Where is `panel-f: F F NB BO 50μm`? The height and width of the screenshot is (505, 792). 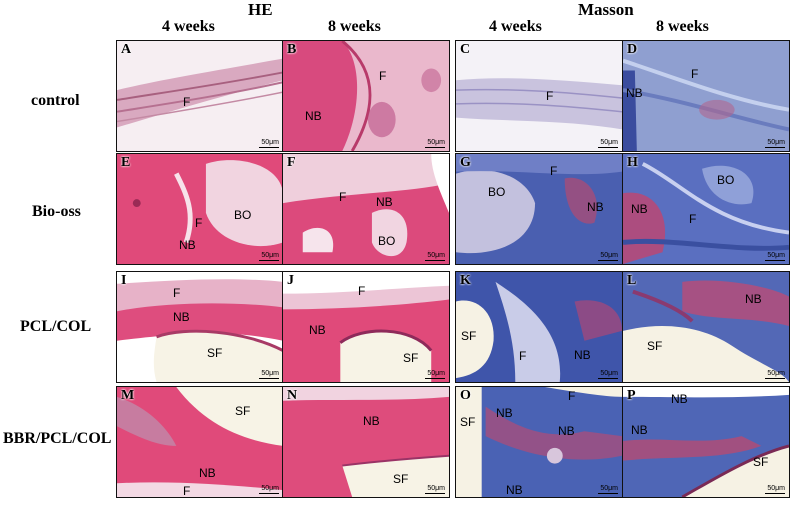
panel-f: F F NB BO 50μm is located at coordinates (366, 209).